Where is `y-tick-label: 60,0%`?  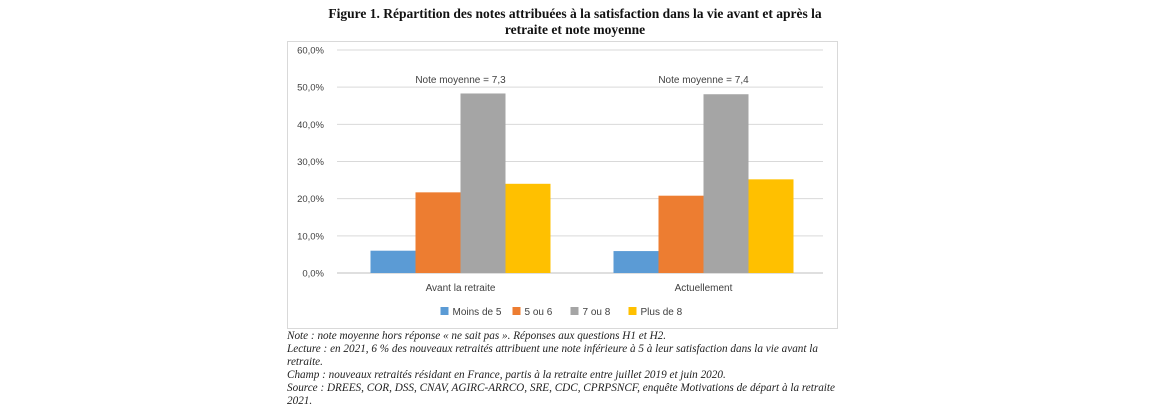
y-tick-label: 60,0% is located at coordinates (310, 51).